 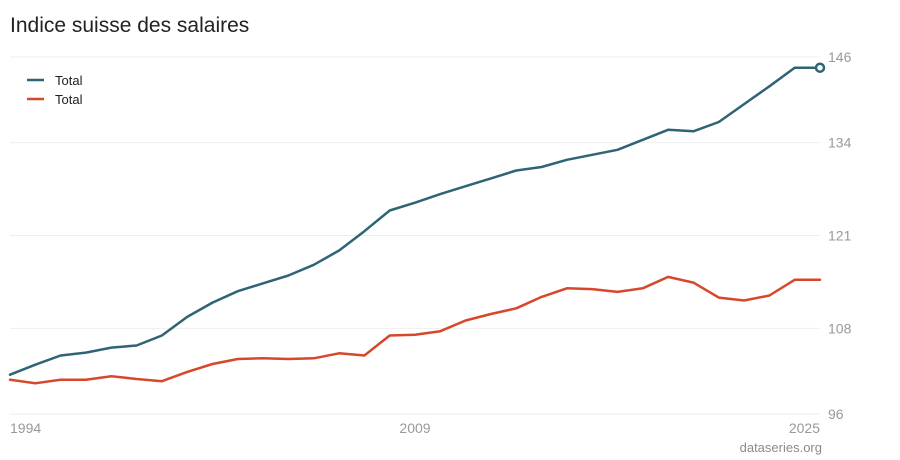 I want to click on y-tick-label: 121, so click(x=840, y=236).